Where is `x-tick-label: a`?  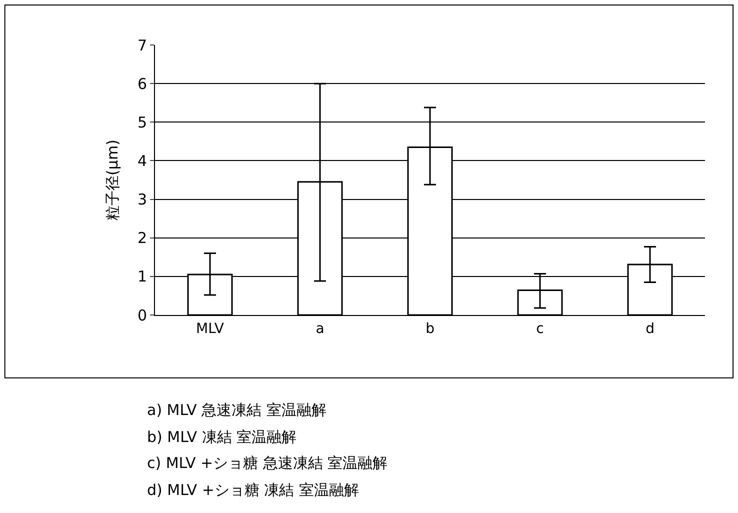
x-tick-label: a is located at coordinates (320, 328).